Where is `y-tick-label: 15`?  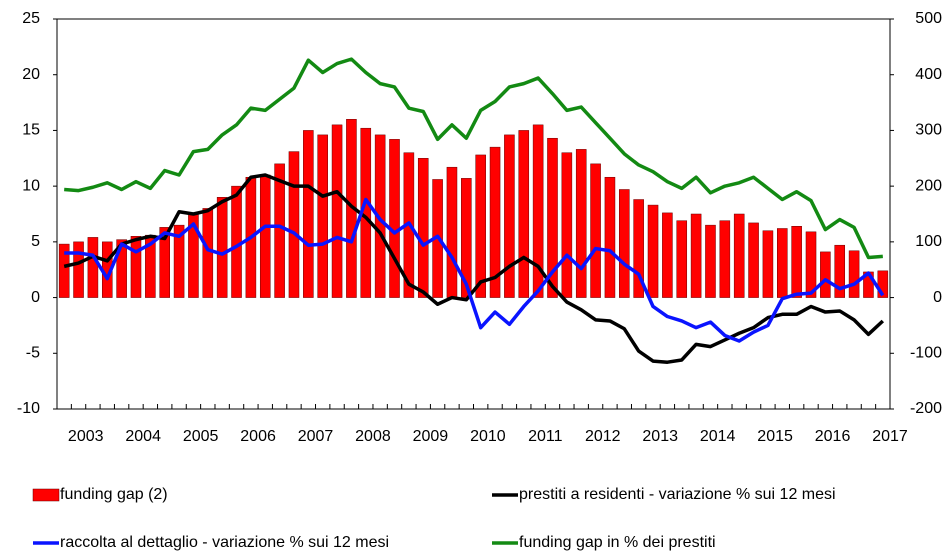 y-tick-label: 15 is located at coordinates (31, 130).